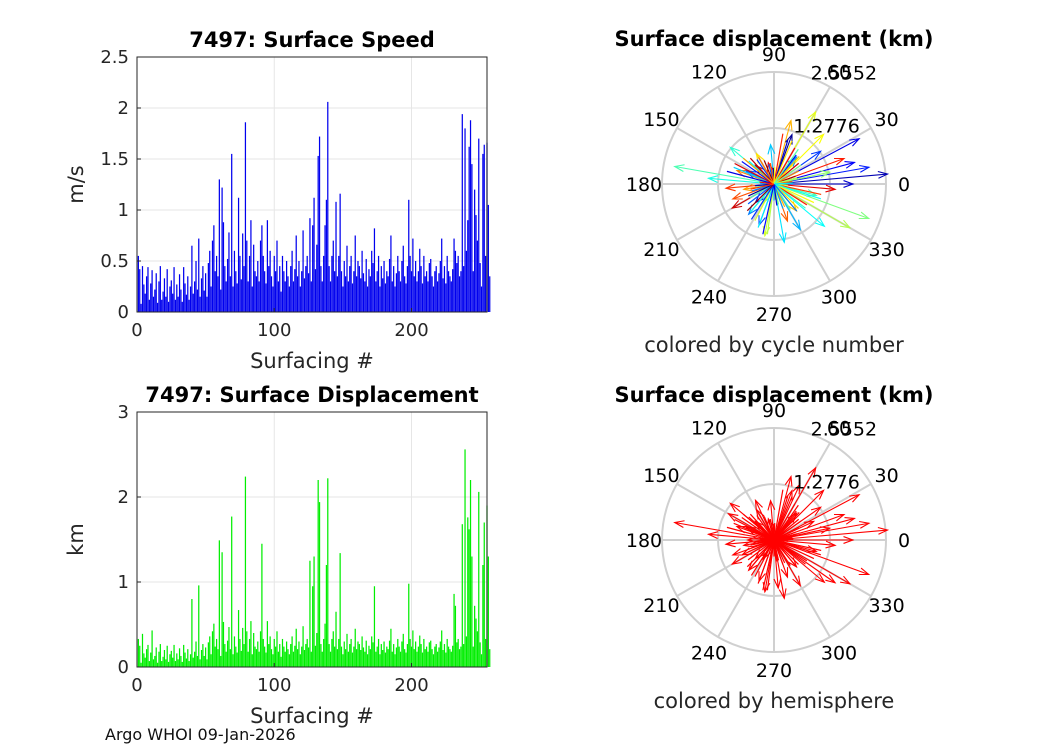 The height and width of the screenshot is (750, 1050). What do you see at coordinates (774, 411) in the screenshot?
I see `polar-hemisphere-chart-angle-label-3: 90` at bounding box center [774, 411].